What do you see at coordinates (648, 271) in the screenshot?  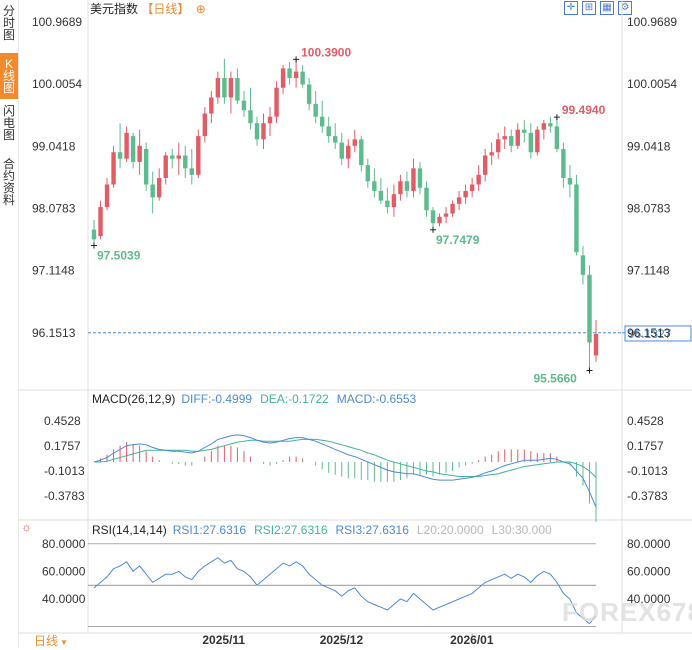 I see `price-axis-right-tick: 97.1148` at bounding box center [648, 271].